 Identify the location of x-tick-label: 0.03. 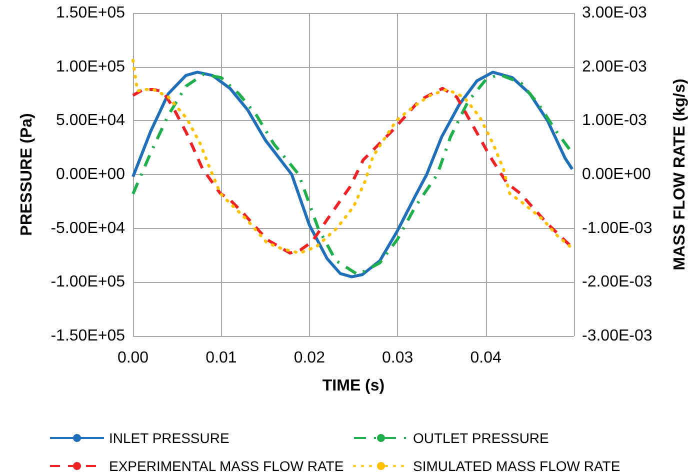
(398, 358).